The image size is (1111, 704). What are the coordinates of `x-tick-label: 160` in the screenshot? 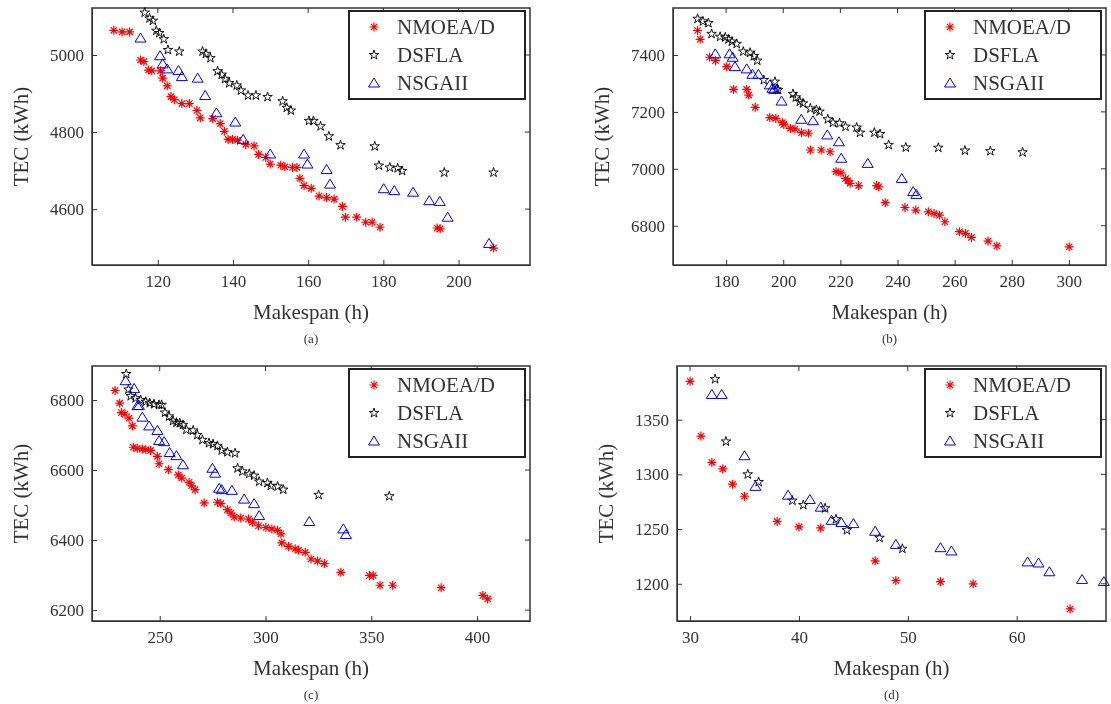 It's located at (308, 282).